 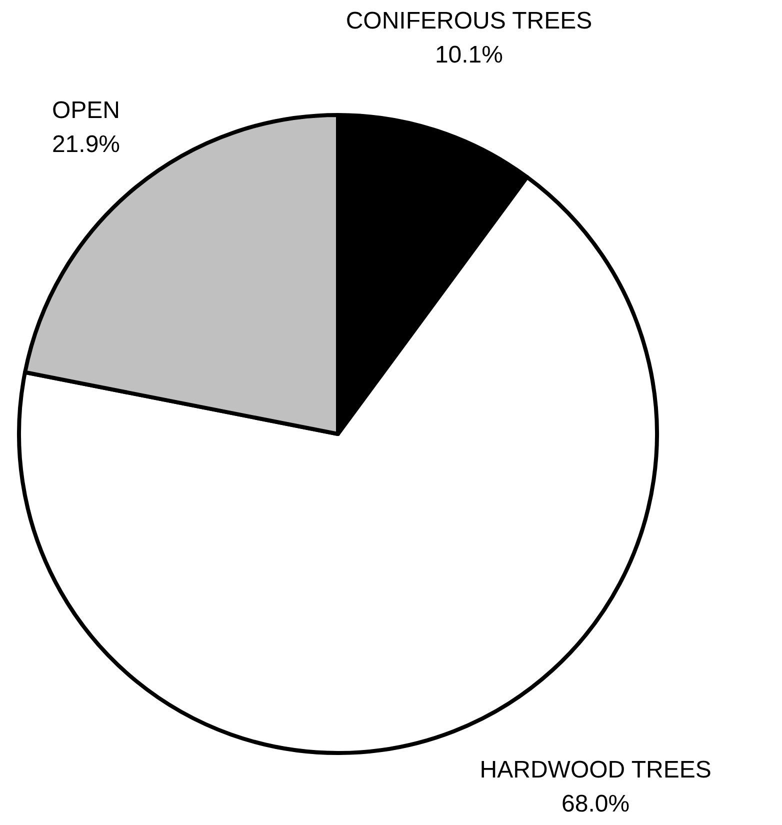 I want to click on slice-label: OPEN, so click(x=86, y=110).